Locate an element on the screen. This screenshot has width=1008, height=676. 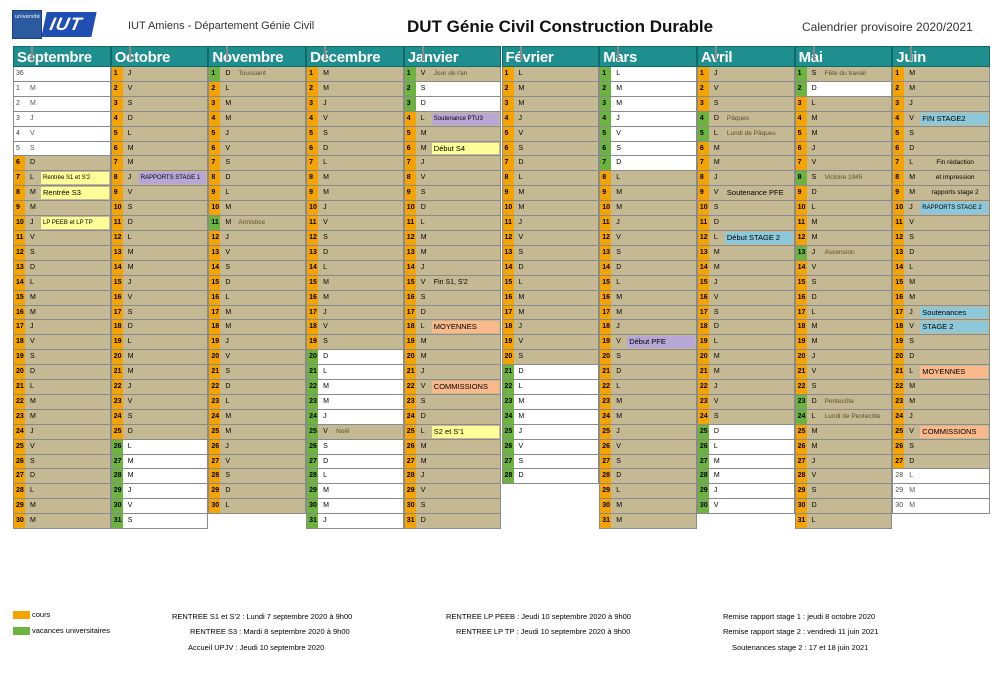
day-number: 4 is located at coordinates (313, 118).